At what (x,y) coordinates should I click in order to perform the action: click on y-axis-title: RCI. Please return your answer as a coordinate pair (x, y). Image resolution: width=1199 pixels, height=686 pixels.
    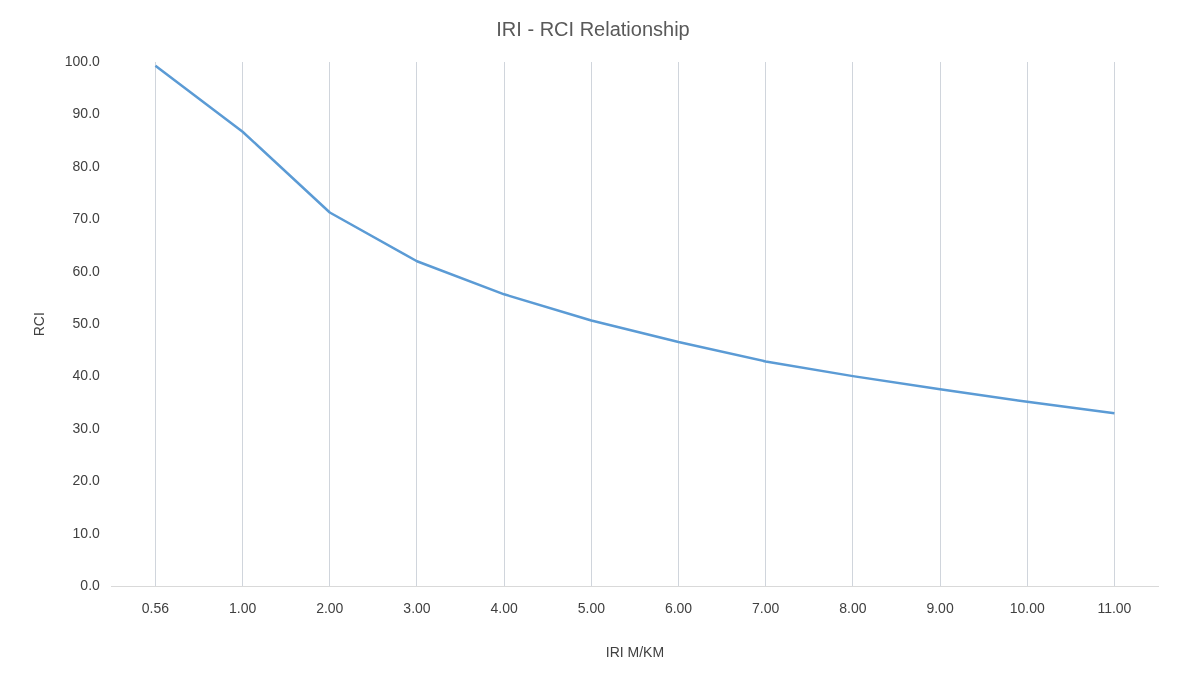
    Looking at the image, I should click on (39, 324).